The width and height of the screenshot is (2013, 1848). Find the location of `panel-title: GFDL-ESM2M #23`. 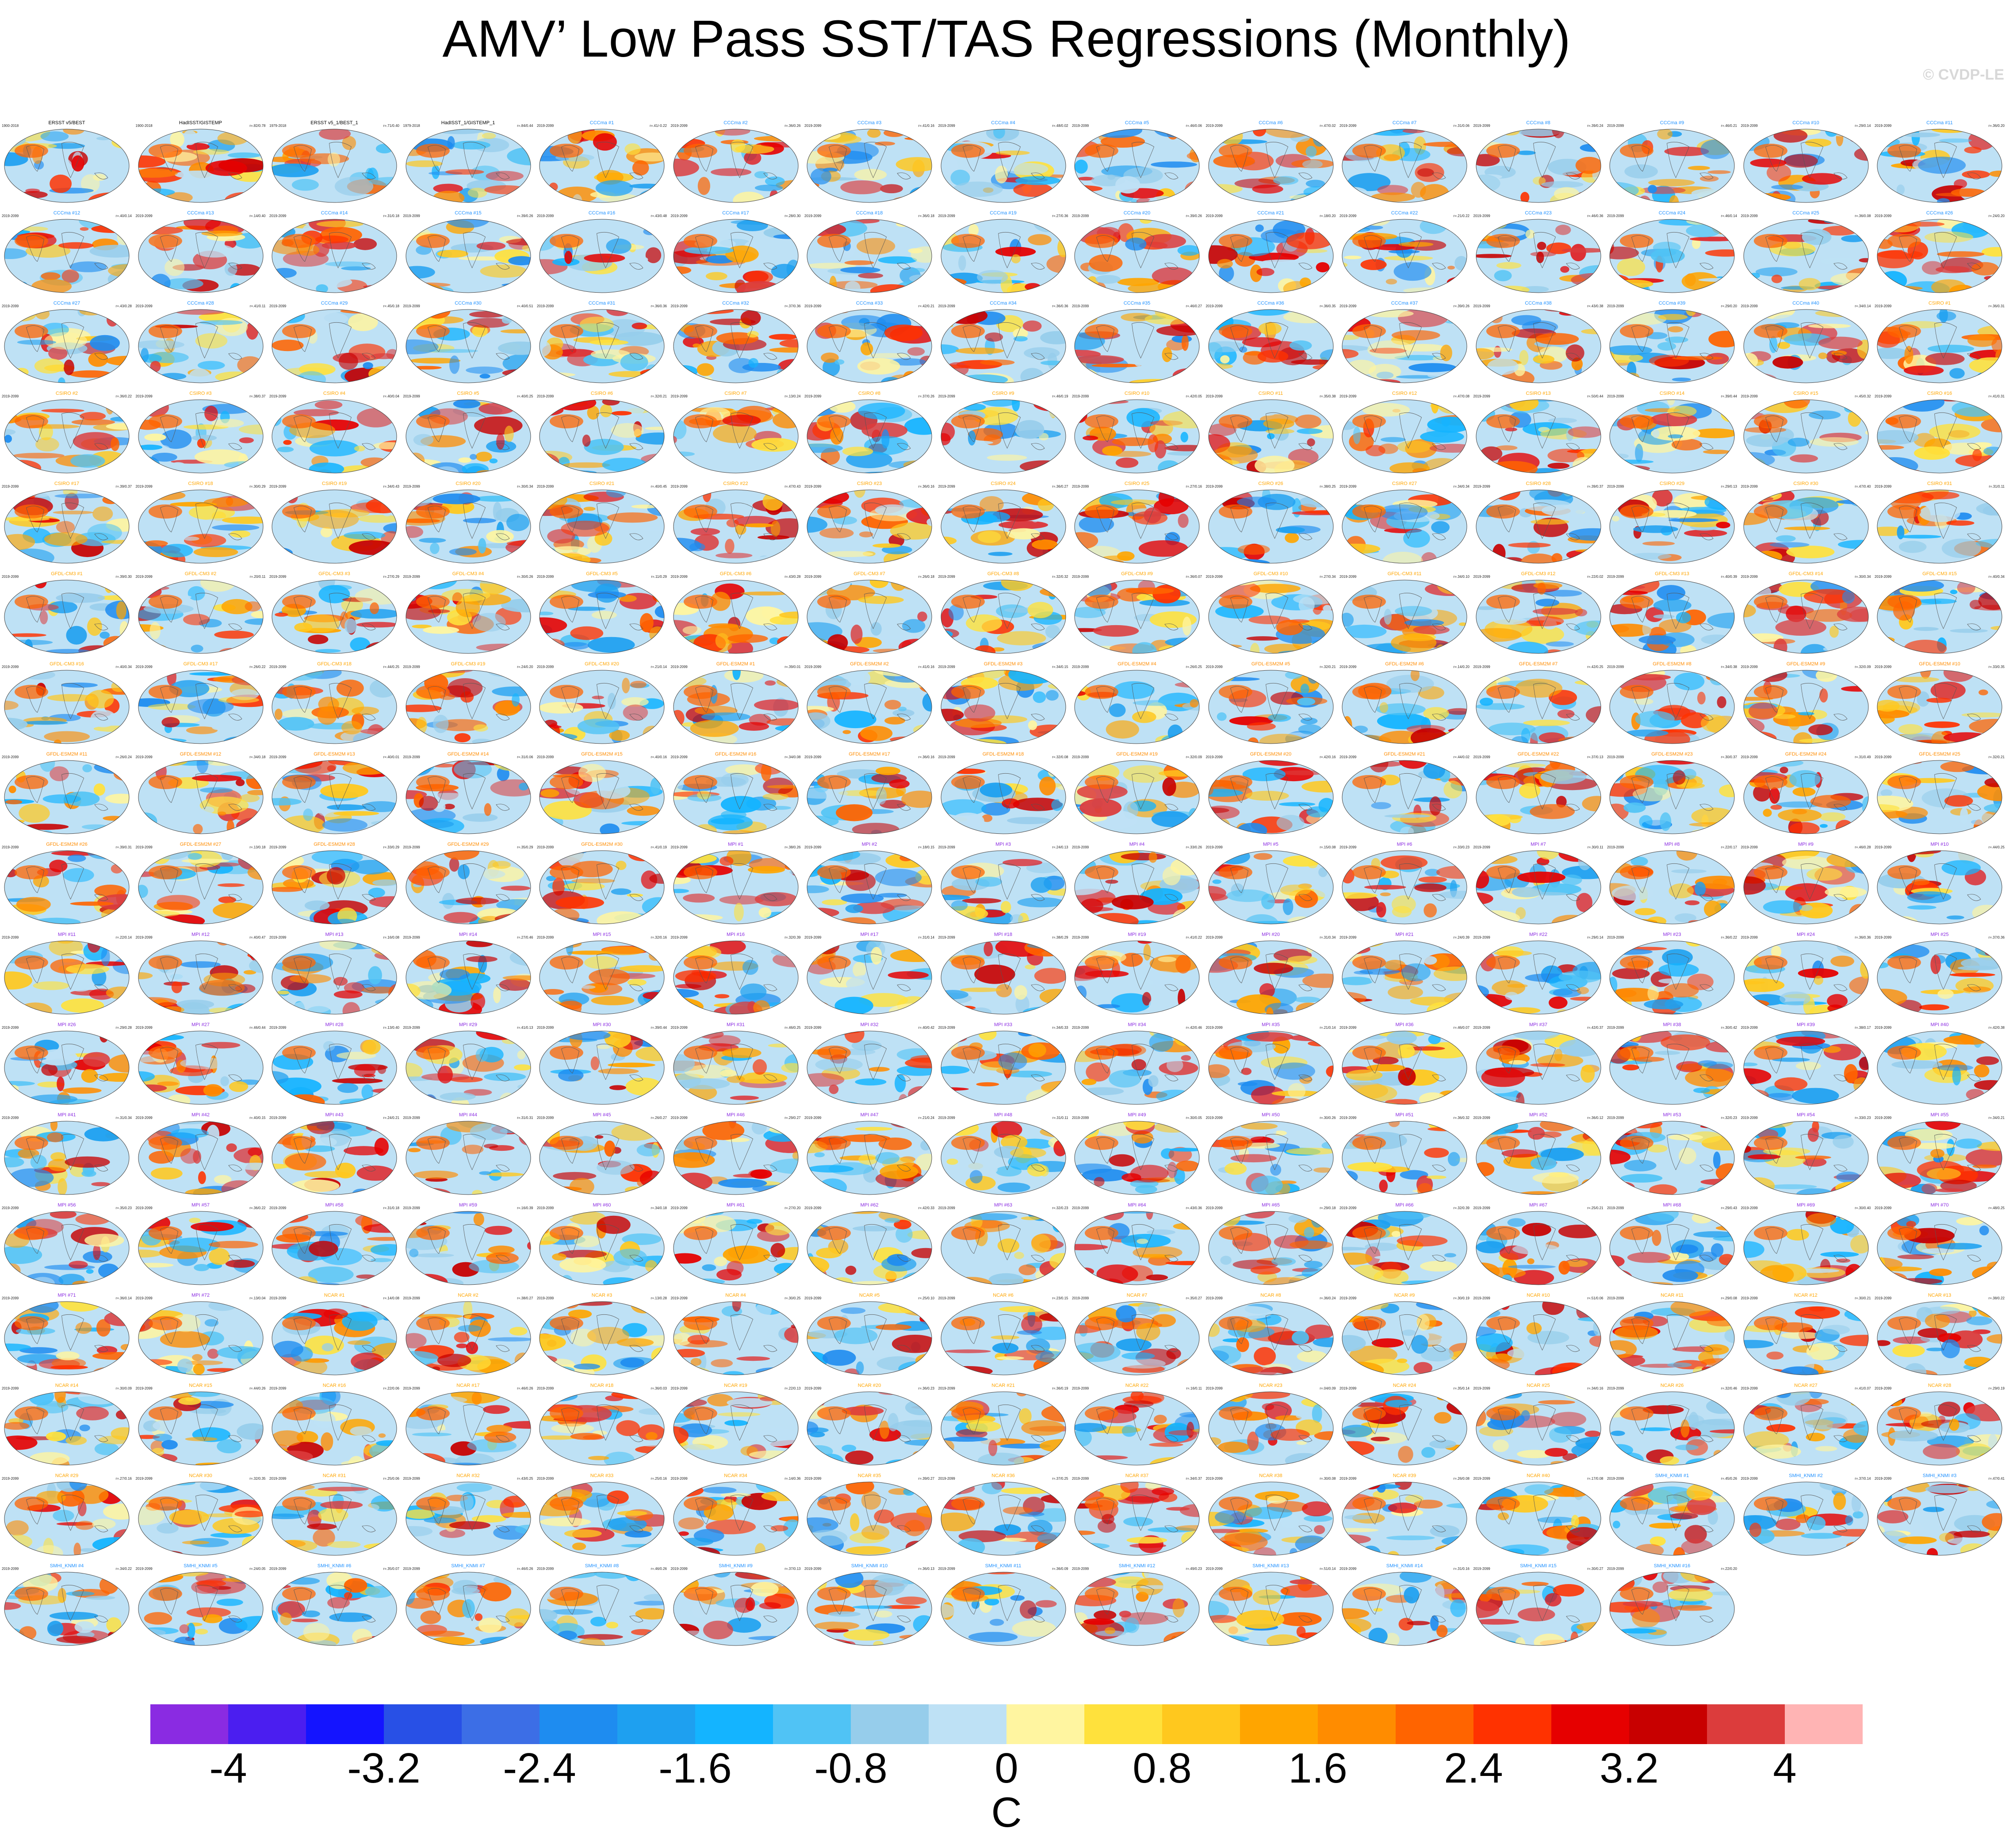

panel-title: GFDL-ESM2M #23 is located at coordinates (1672, 754).